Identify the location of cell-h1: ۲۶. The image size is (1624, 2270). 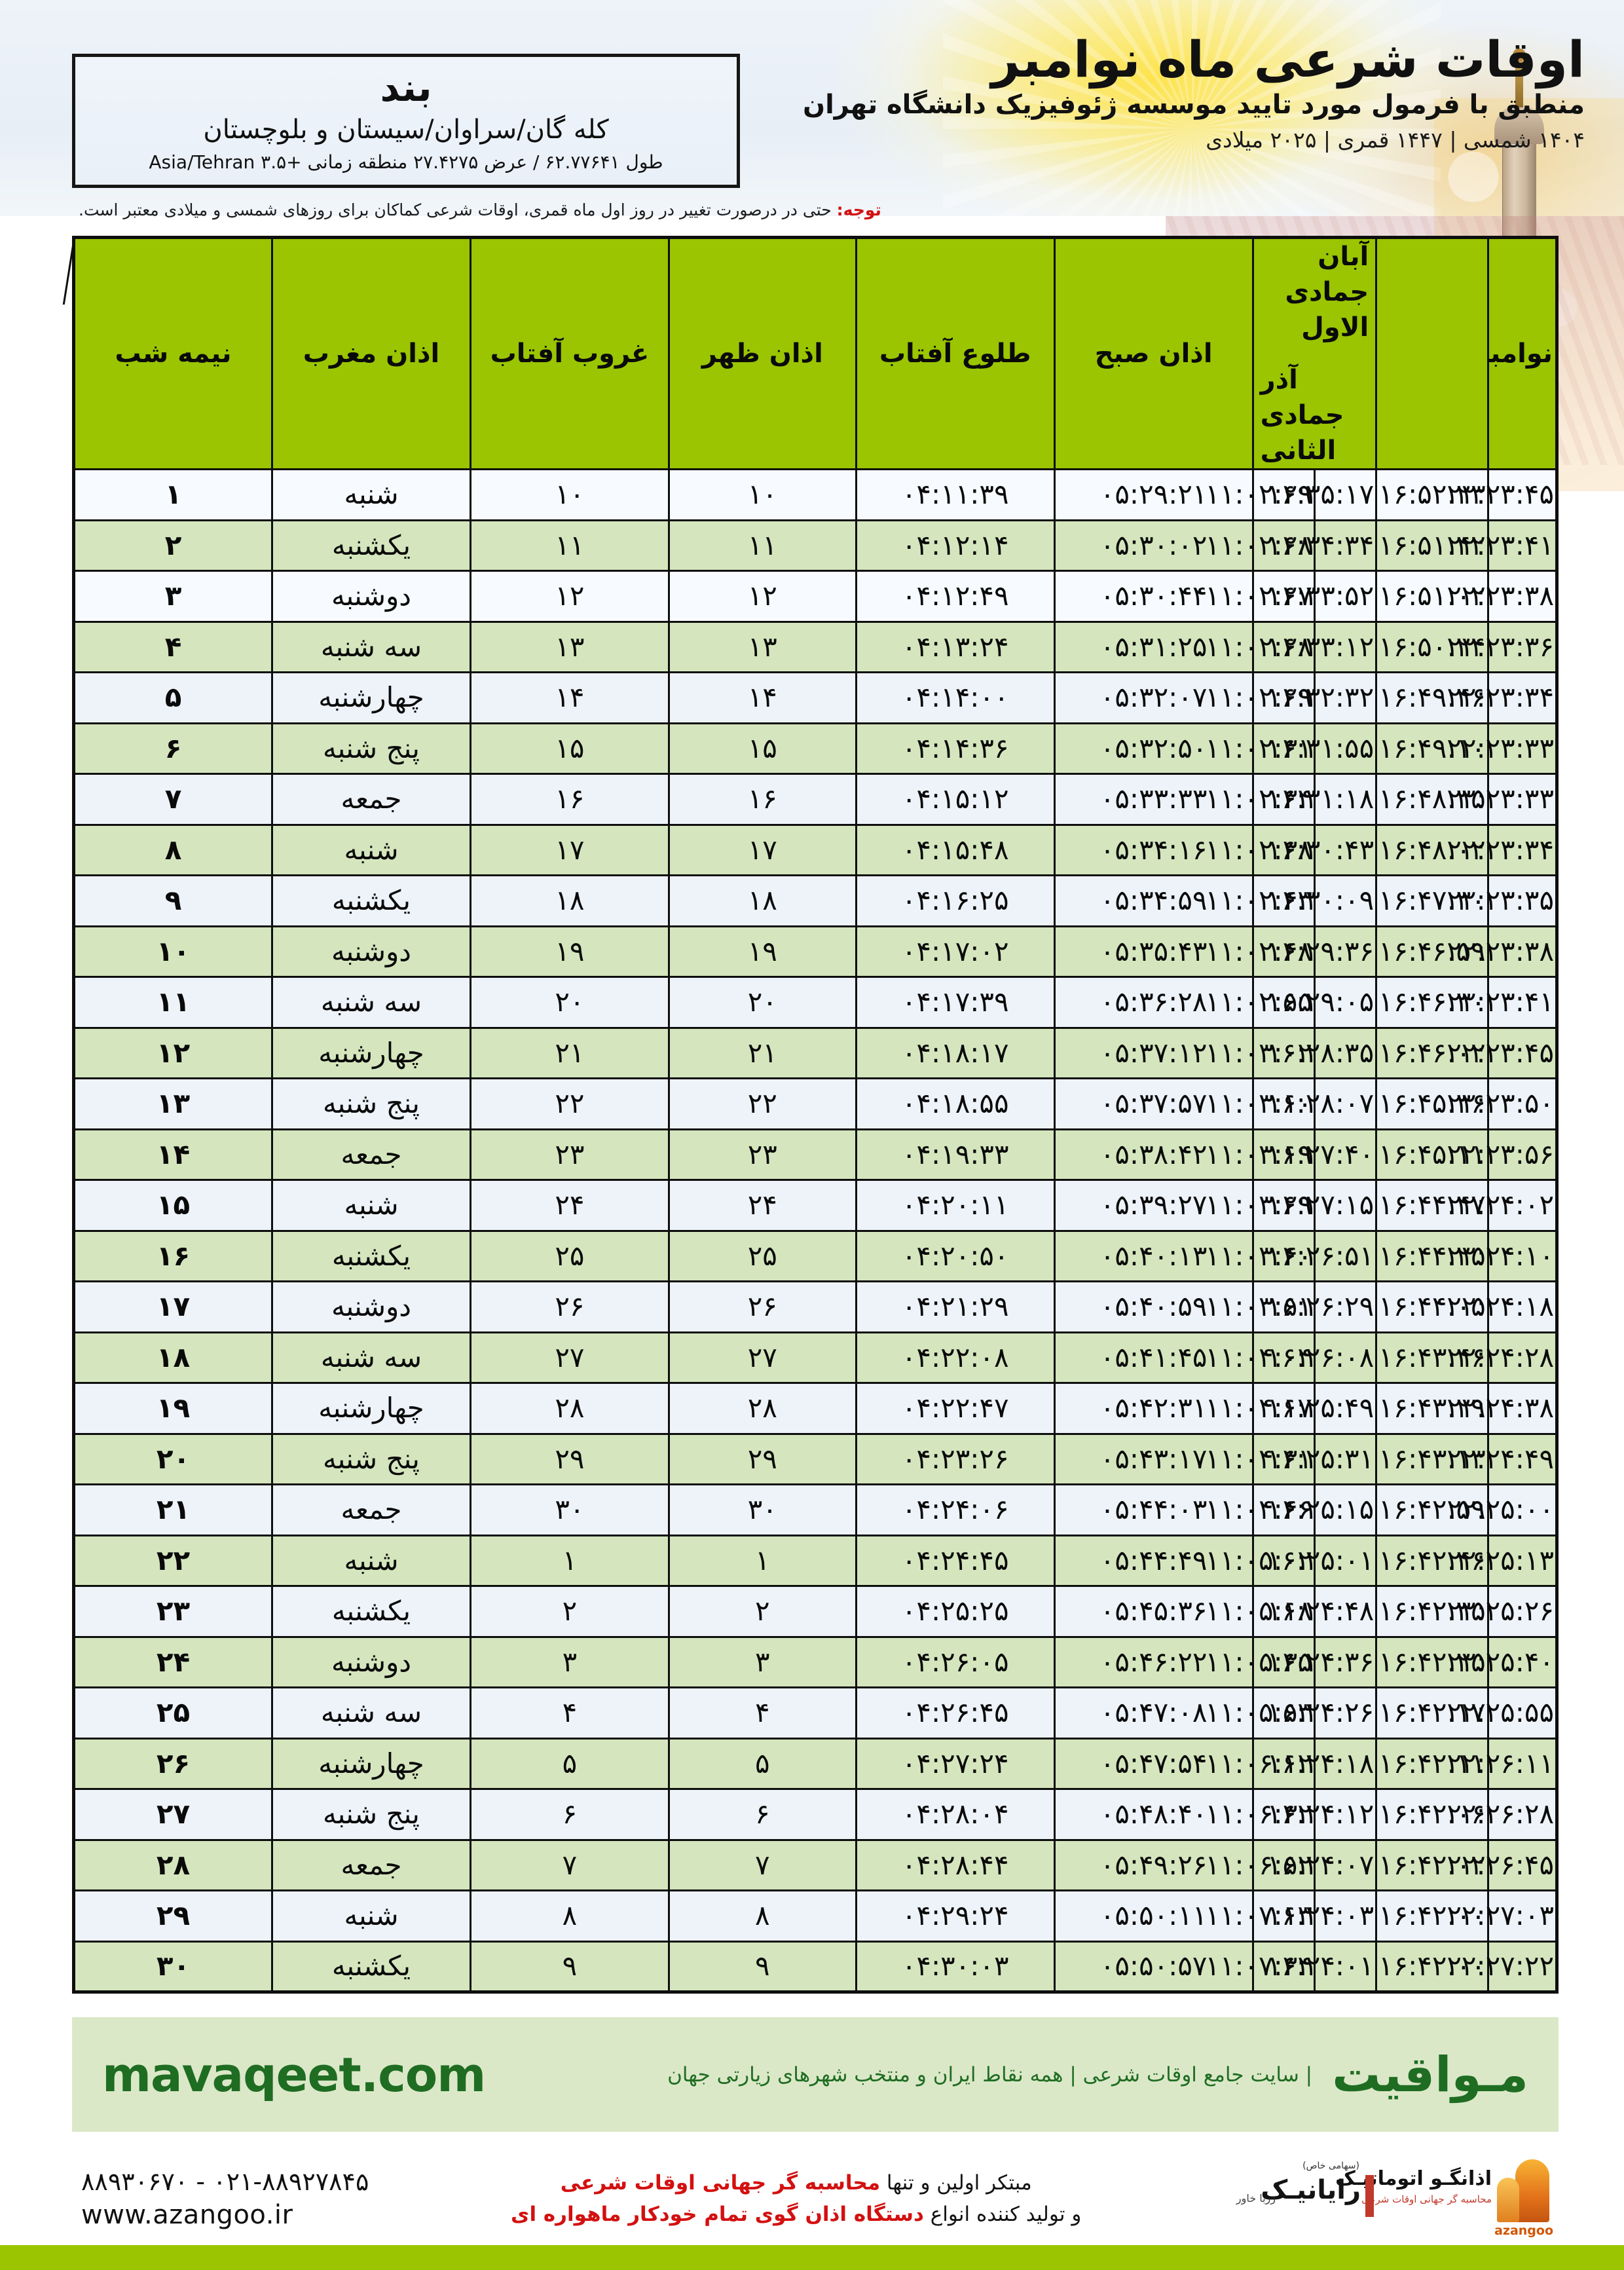
(762, 1306).